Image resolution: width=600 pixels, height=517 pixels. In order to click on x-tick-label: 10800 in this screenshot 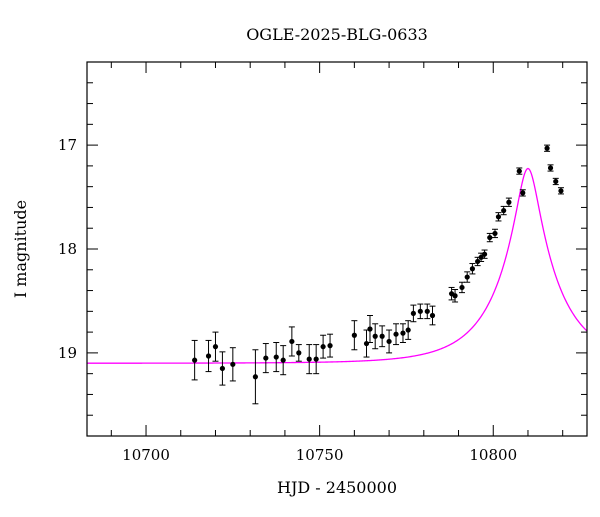, I will do `click(493, 455)`.